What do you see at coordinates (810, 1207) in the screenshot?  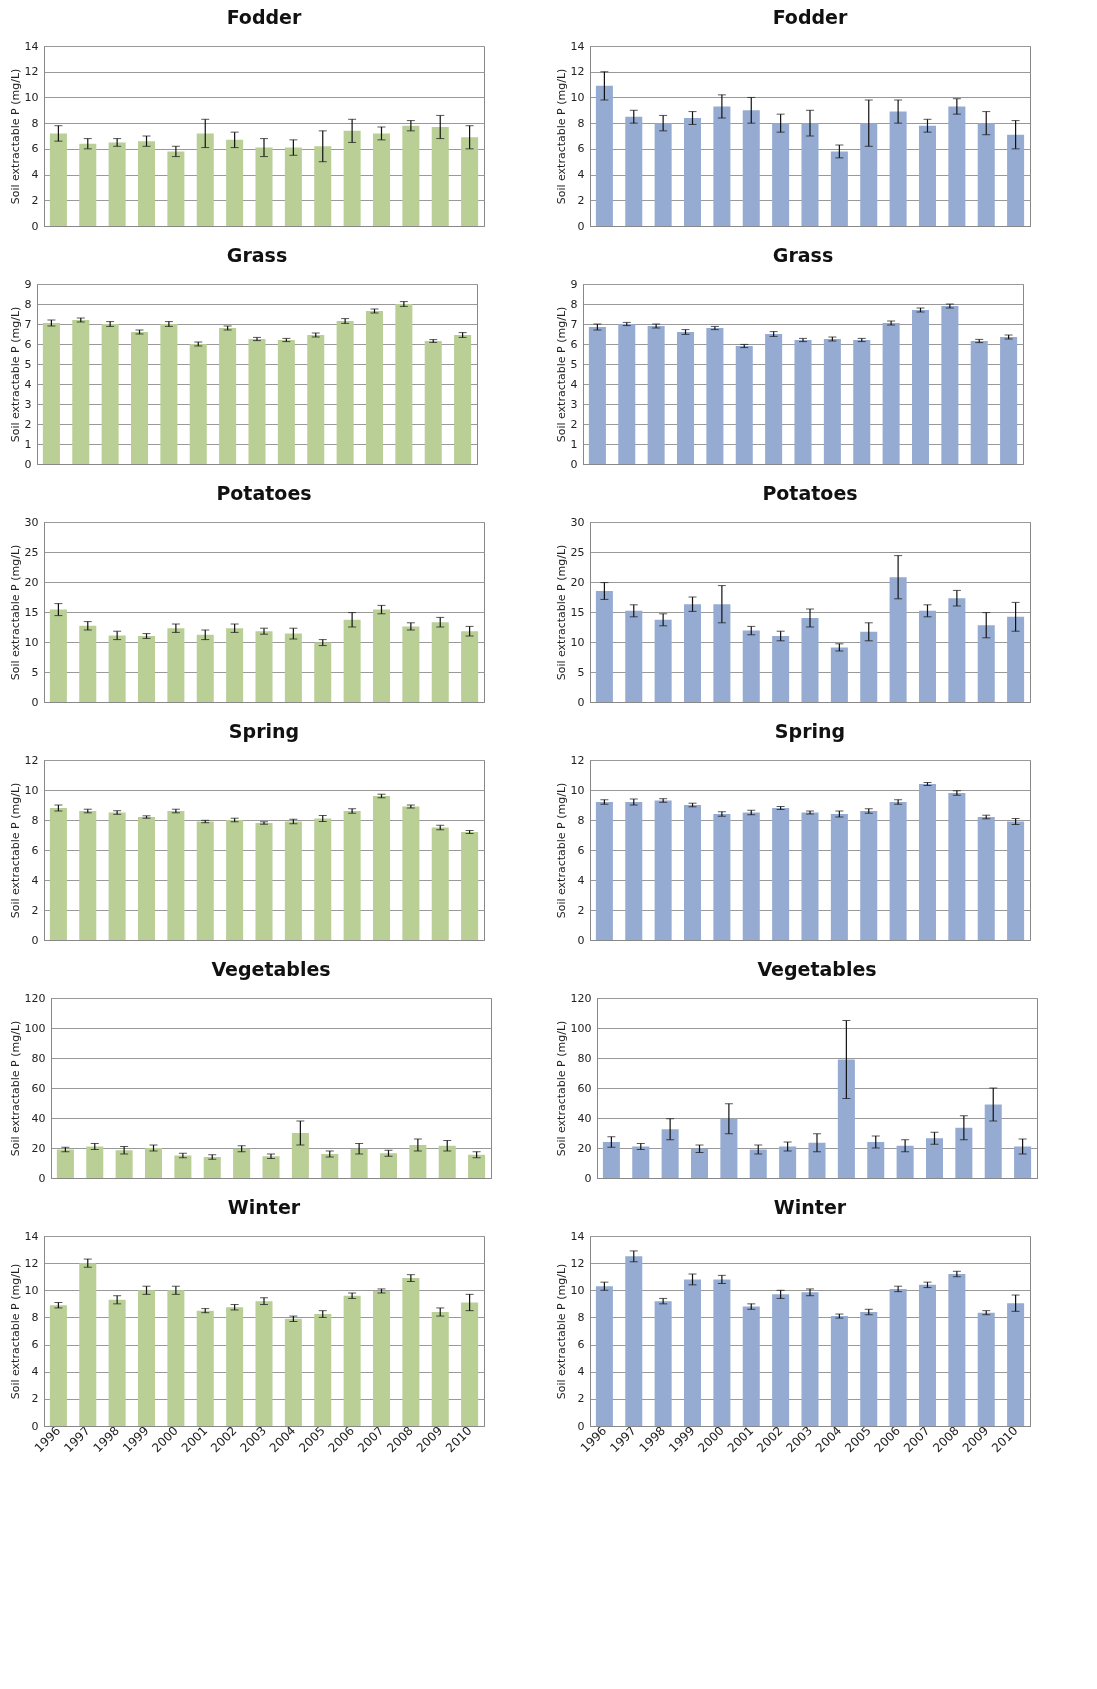 I see `chart-title: Winter` at bounding box center [810, 1207].